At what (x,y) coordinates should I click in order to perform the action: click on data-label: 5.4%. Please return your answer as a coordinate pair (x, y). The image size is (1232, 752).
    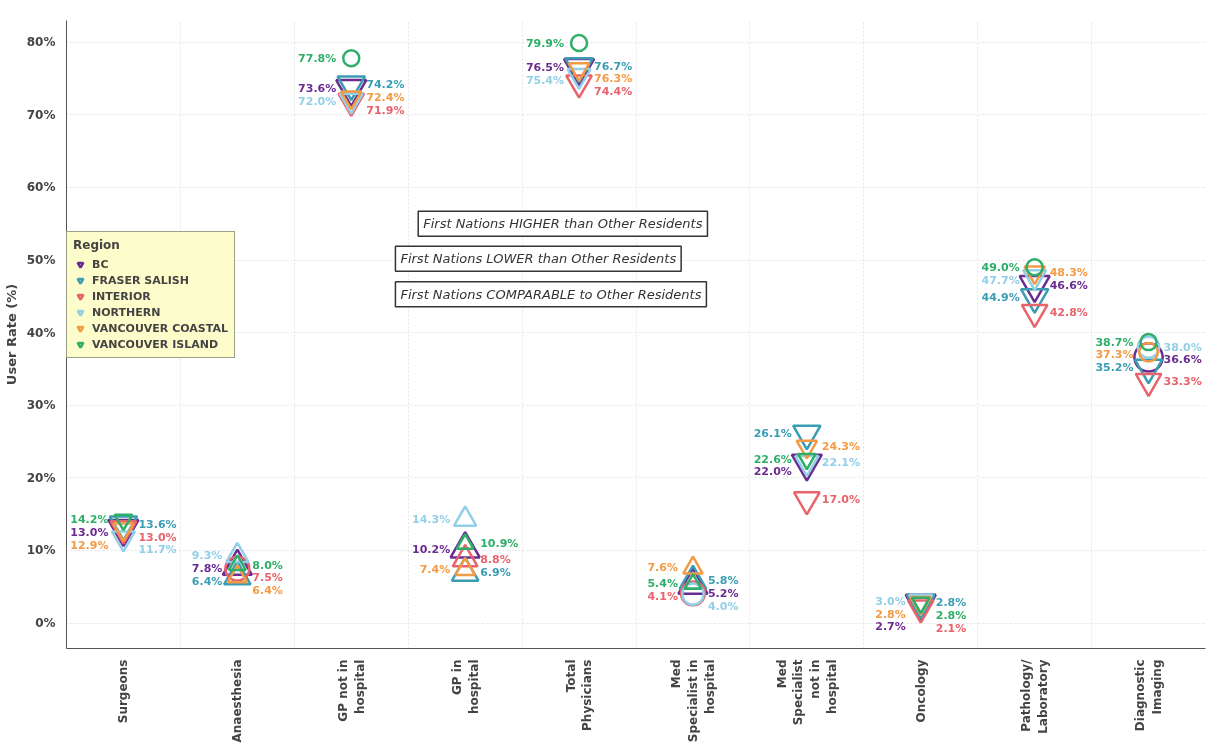
    Looking at the image, I should click on (662, 584).